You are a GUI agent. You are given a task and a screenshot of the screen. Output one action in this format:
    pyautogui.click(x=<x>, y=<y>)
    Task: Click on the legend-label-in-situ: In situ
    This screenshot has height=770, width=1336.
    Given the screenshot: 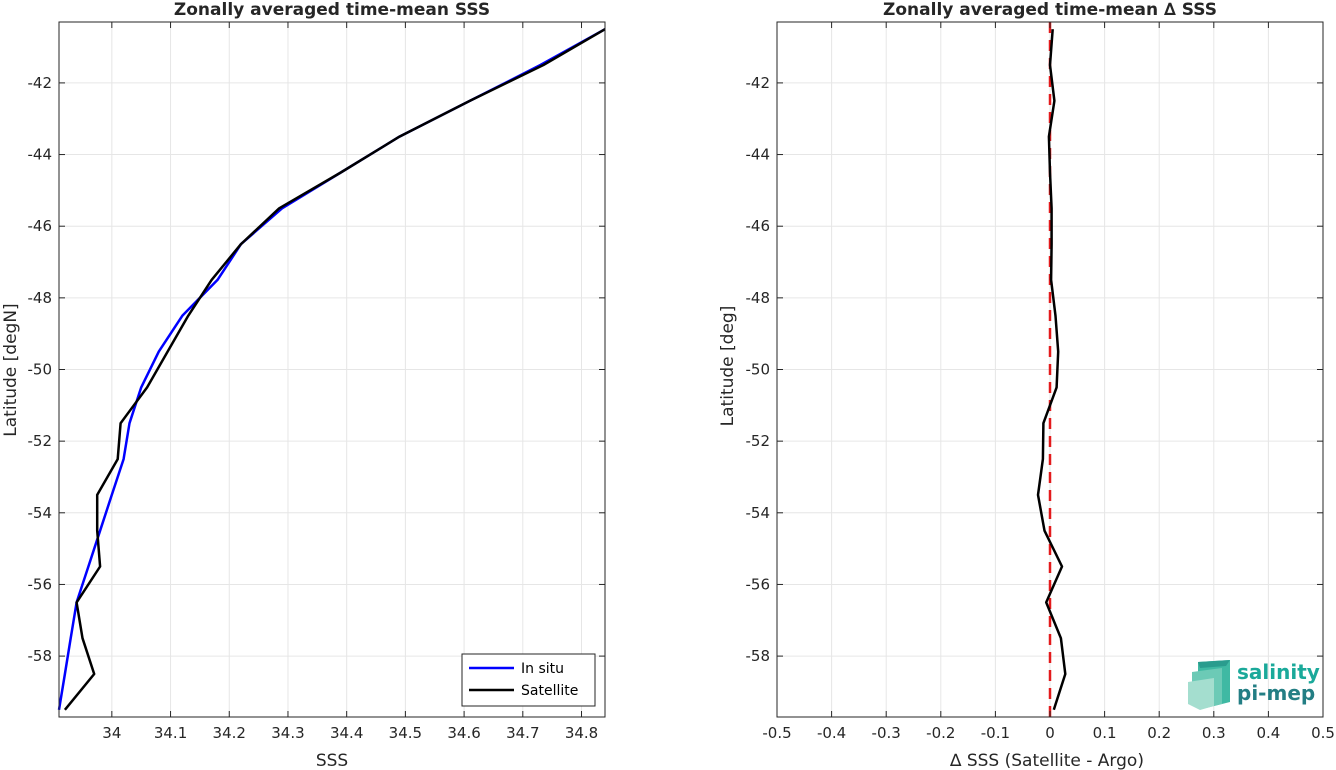 What is the action you would take?
    pyautogui.click(x=542, y=669)
    